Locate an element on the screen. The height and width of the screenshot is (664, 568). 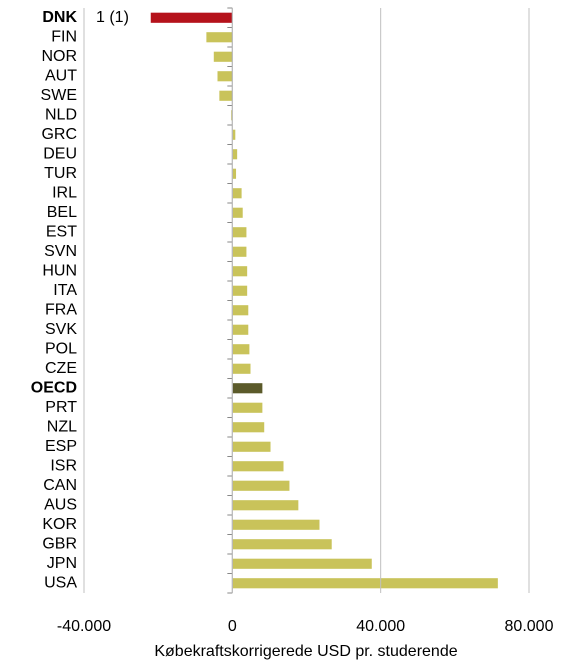
x-tick-label: 80.000 is located at coordinates (529, 626).